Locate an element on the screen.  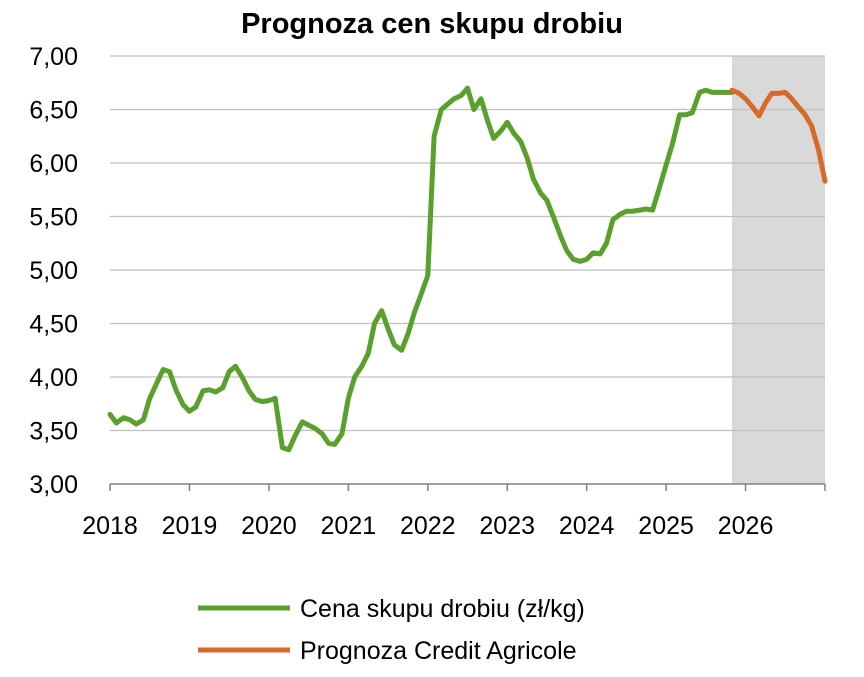
series-line-forecast is located at coordinates (778, 135).